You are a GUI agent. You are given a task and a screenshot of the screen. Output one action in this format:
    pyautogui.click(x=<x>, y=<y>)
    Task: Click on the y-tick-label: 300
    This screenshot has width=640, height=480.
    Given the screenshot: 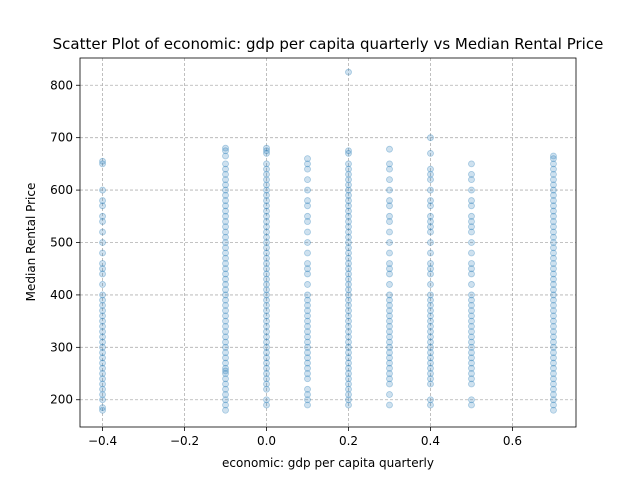 What is the action you would take?
    pyautogui.click(x=61, y=347)
    